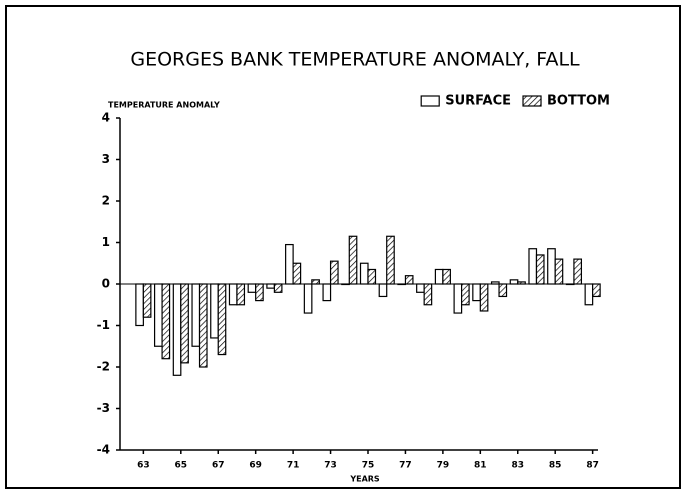 The width and height of the screenshot is (687, 499). Describe the element at coordinates (364, 479) in the screenshot. I see `x-axis-label: YEARS` at that location.